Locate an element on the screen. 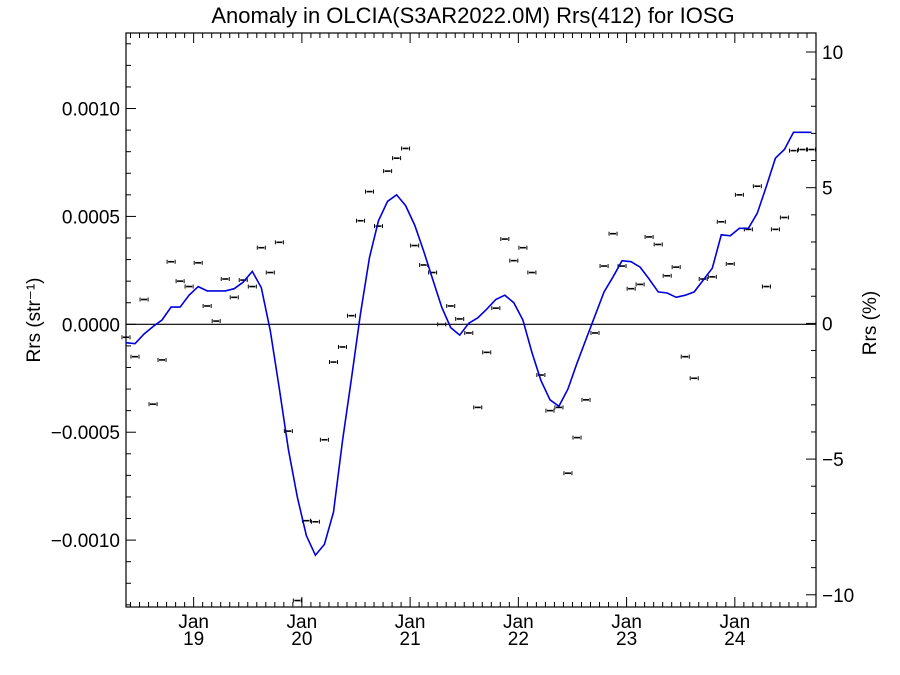  y-tick-label-right: −10 is located at coordinates (838, 596).